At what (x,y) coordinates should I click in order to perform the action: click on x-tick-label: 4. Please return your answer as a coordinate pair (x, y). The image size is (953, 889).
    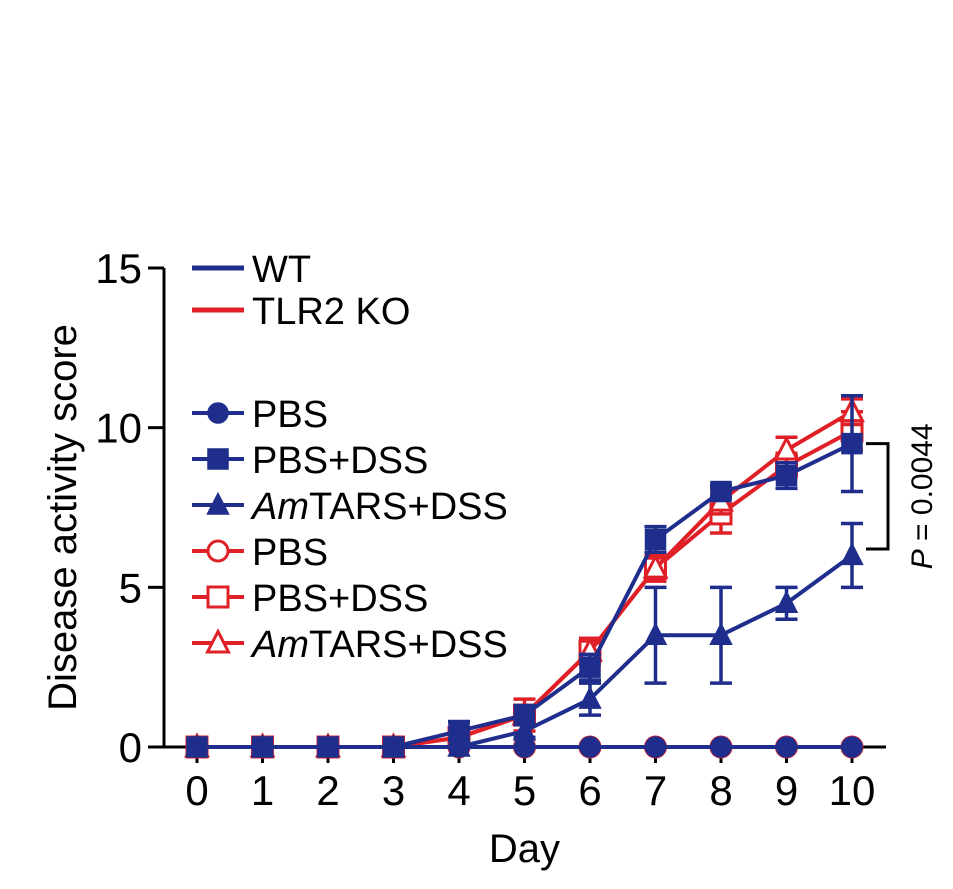
    Looking at the image, I should click on (458, 790).